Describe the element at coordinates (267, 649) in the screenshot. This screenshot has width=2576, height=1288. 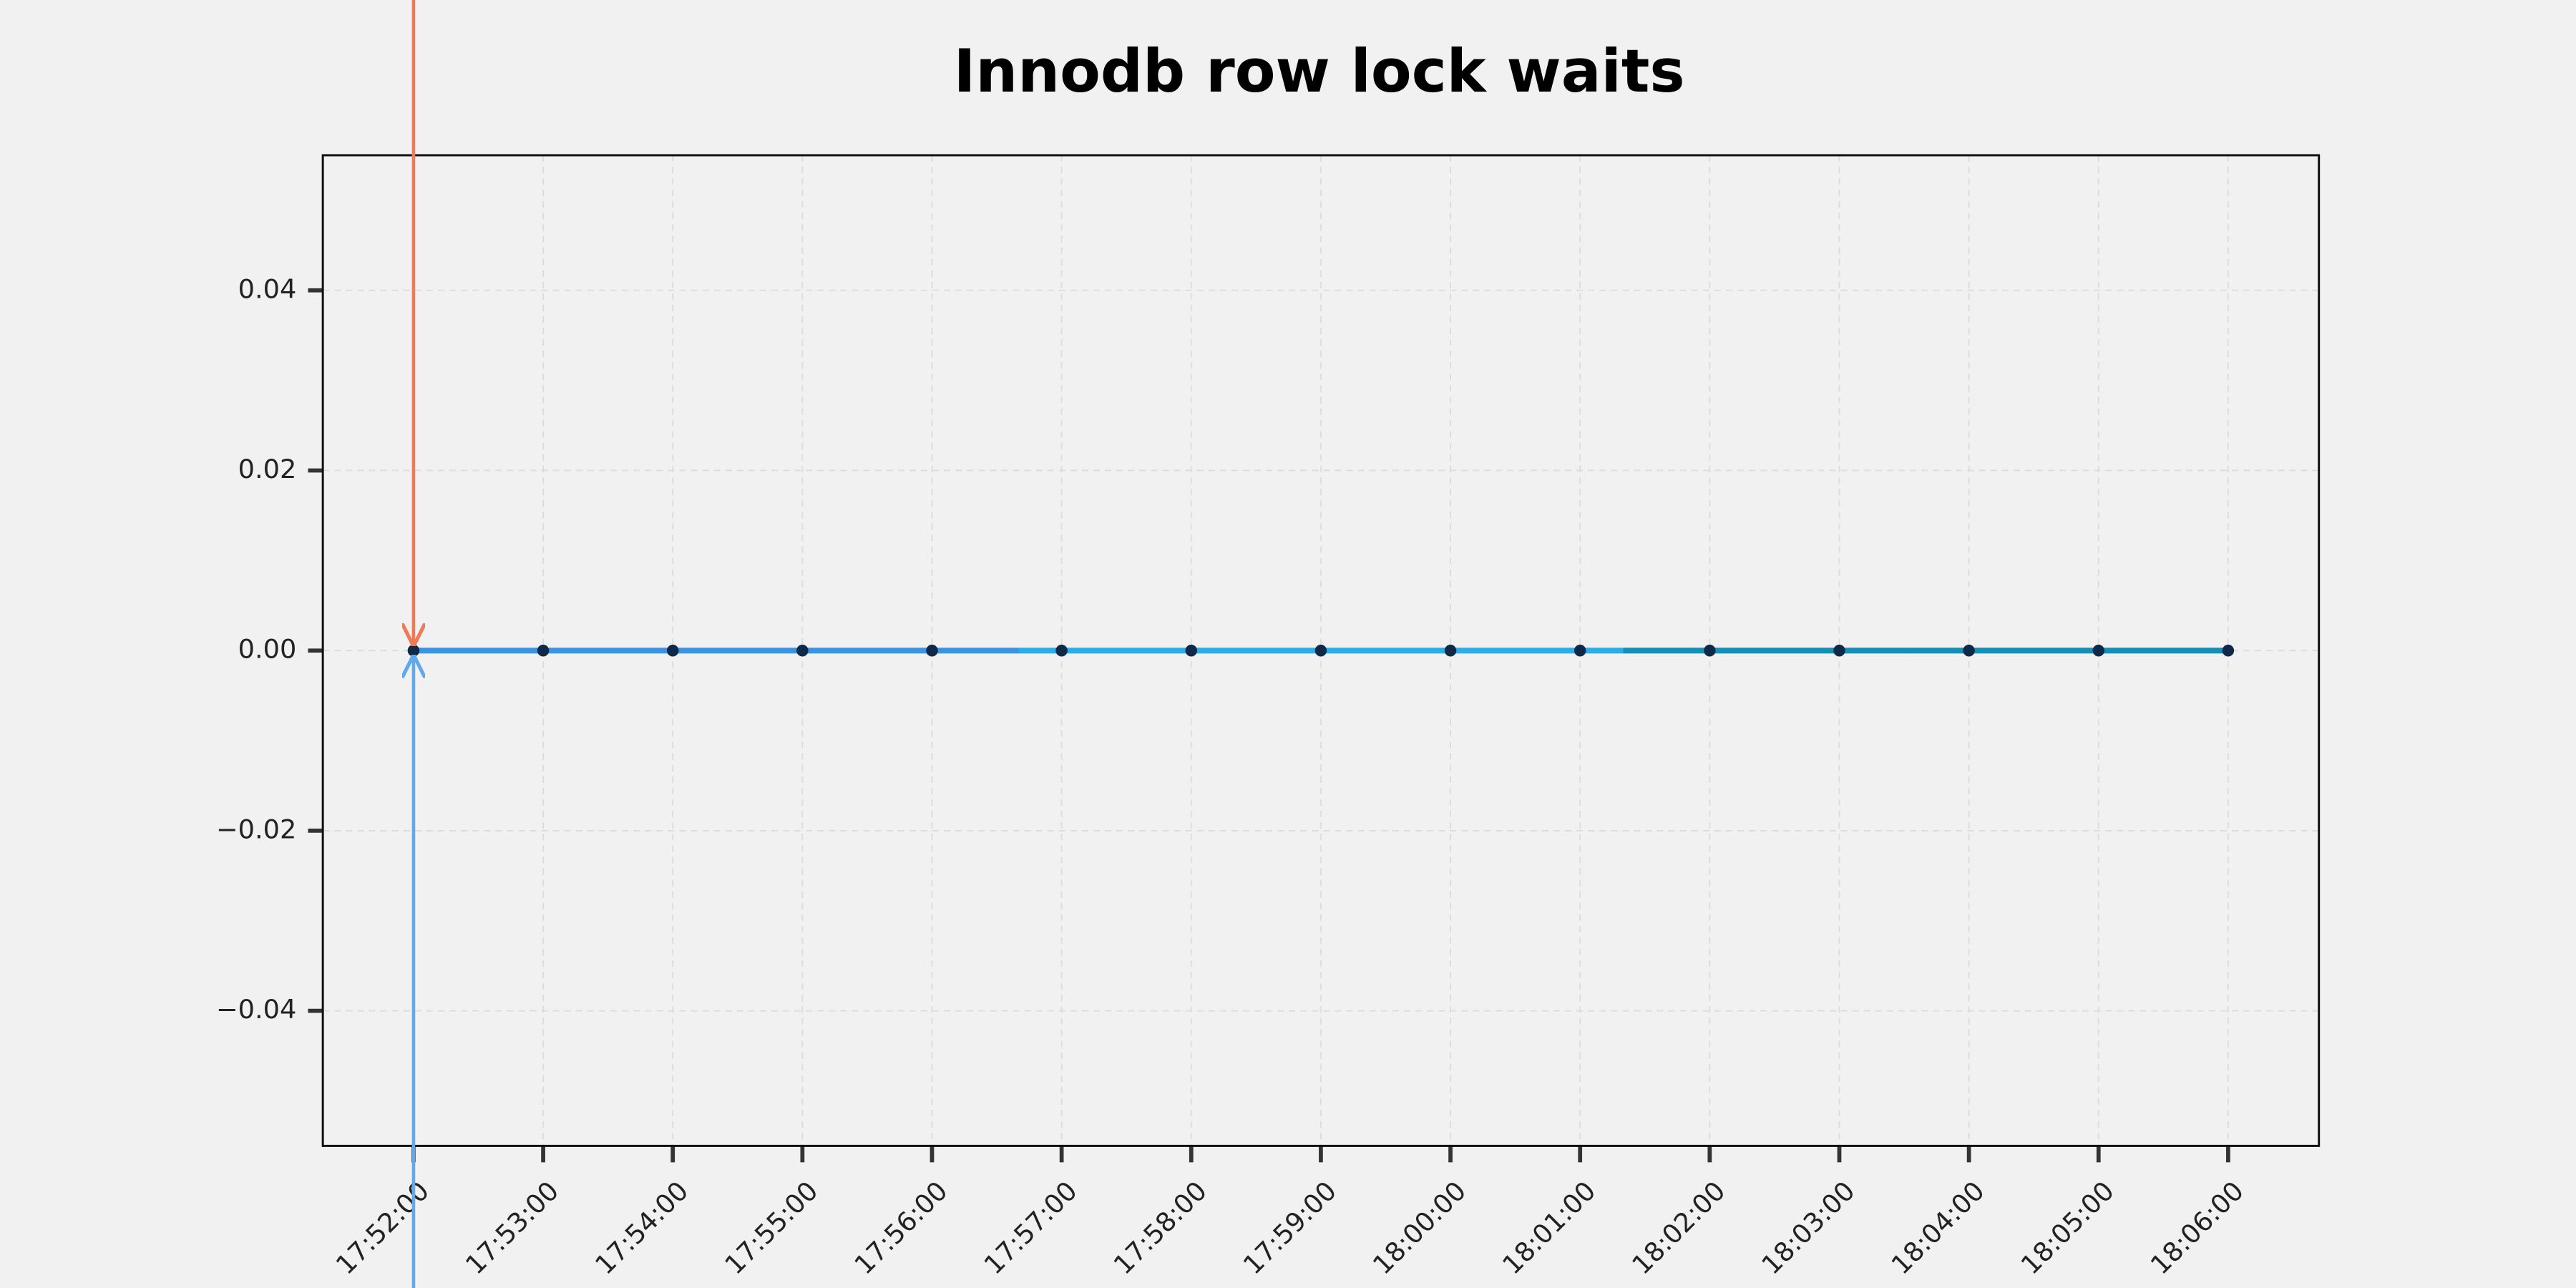
I see `y-tick-label: 0.00` at that location.